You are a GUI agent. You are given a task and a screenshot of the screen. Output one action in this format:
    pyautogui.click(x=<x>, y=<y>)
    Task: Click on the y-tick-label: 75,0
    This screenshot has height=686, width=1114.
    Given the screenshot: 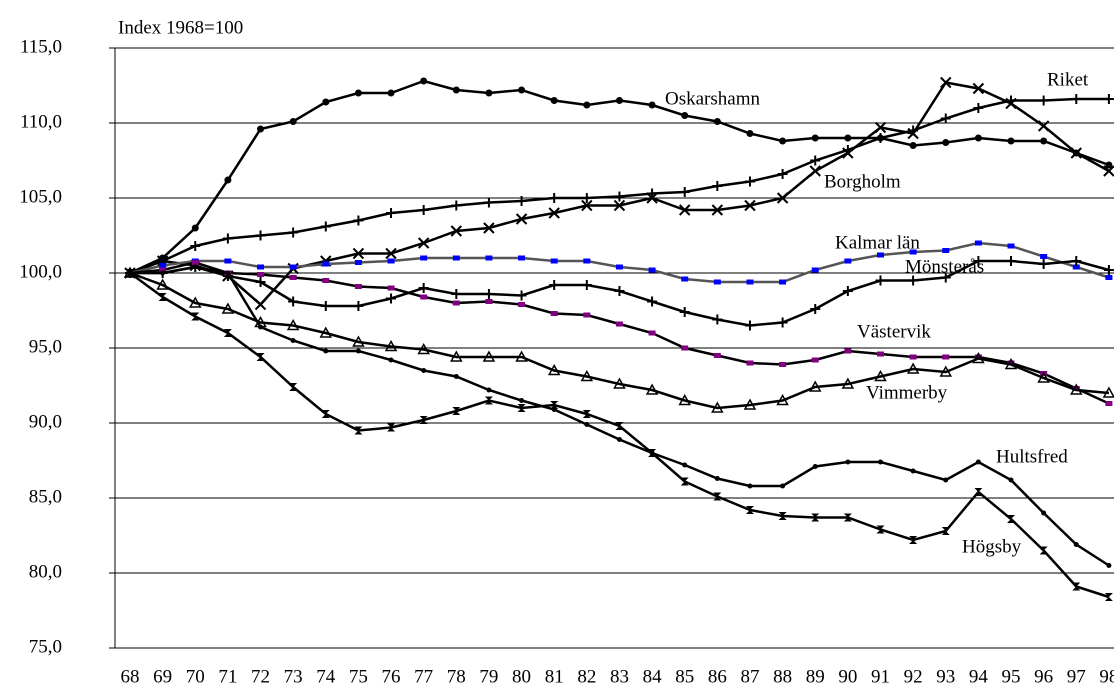 What is the action you would take?
    pyautogui.click(x=45, y=646)
    